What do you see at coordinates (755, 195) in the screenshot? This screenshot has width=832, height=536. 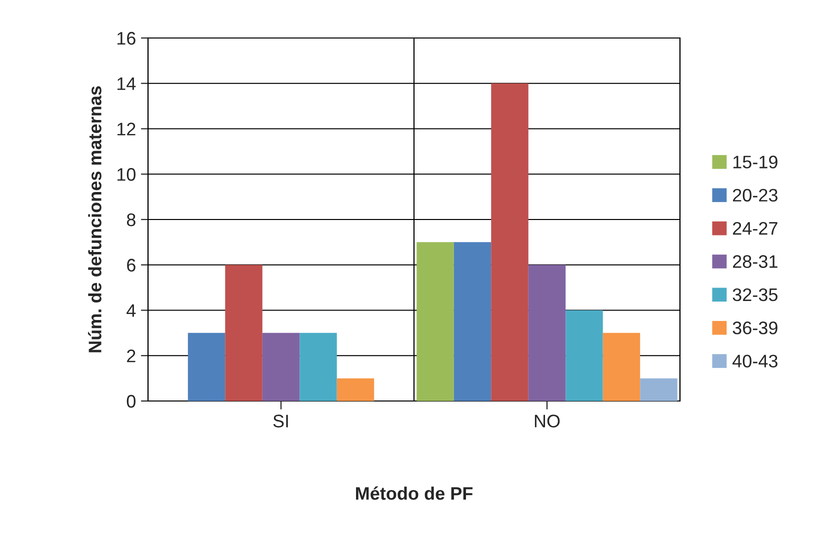 I see `legend-label: 20-23` at bounding box center [755, 195].